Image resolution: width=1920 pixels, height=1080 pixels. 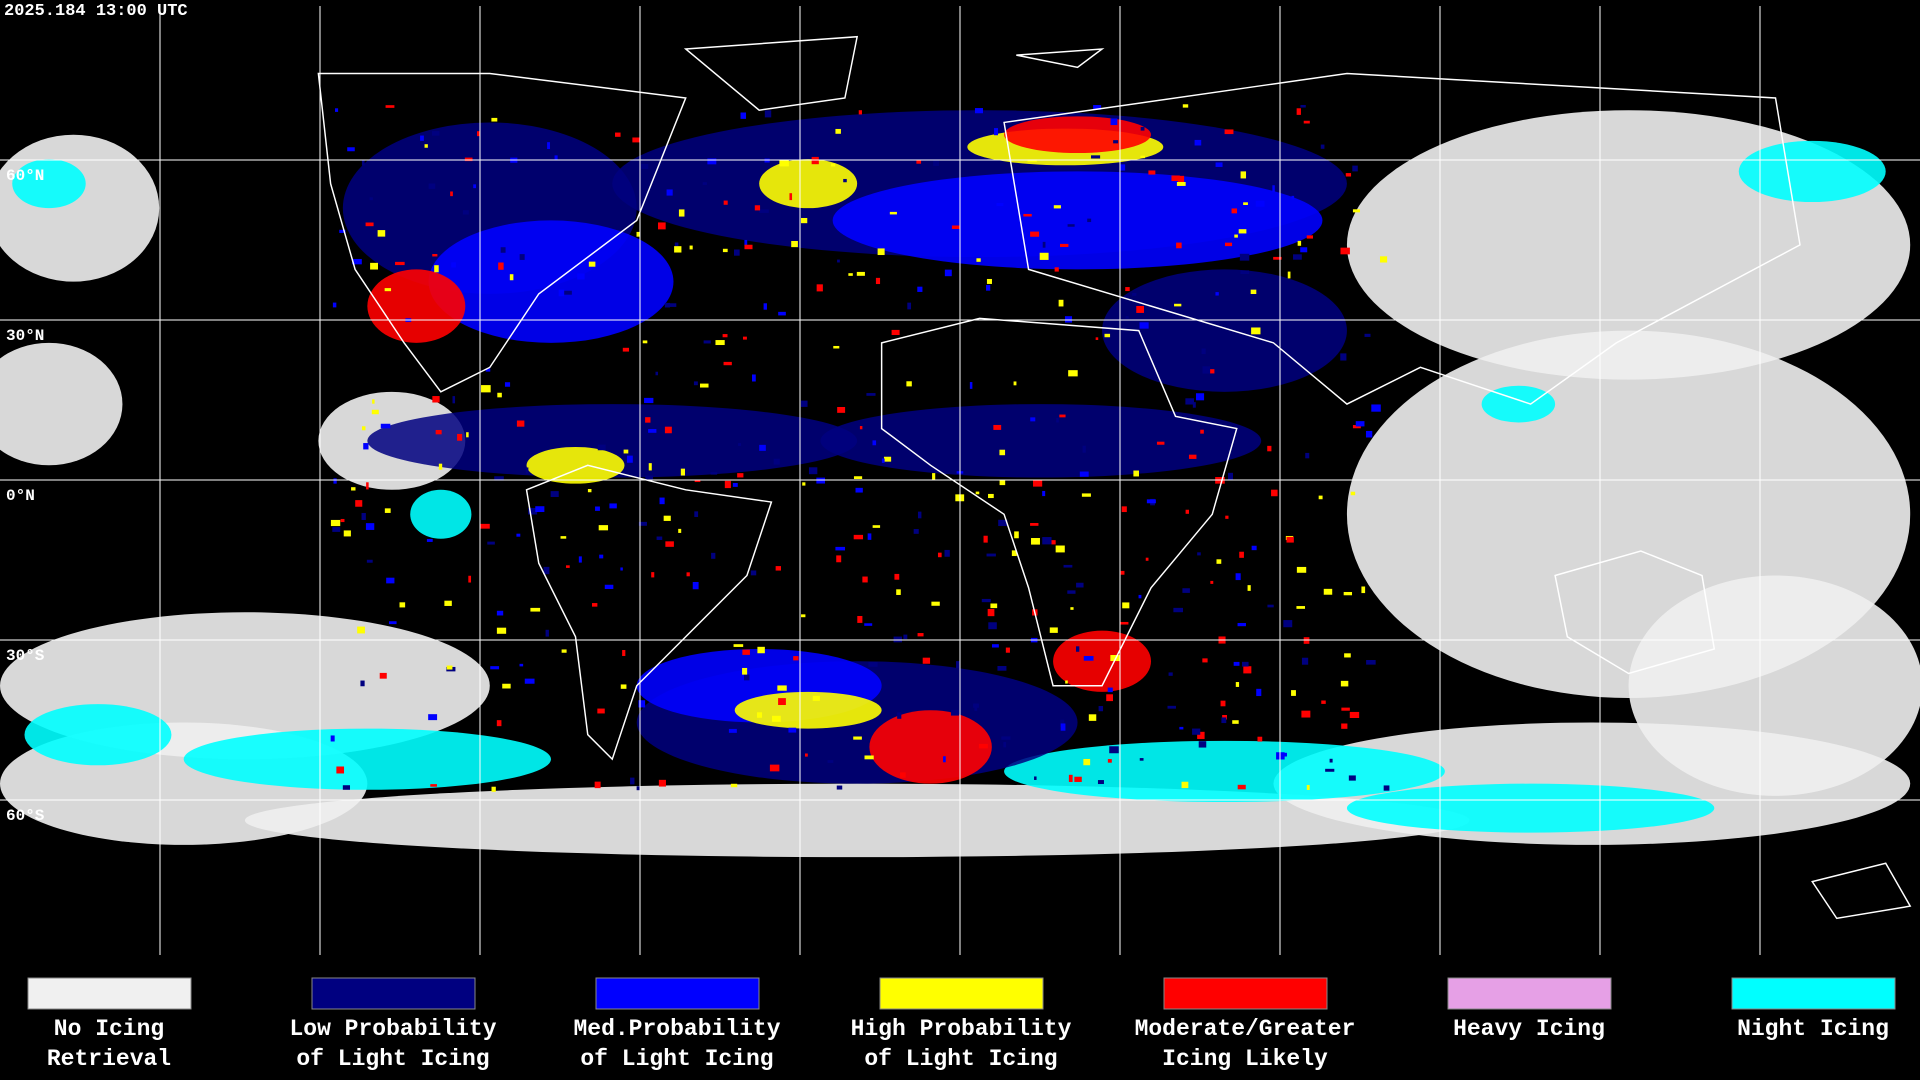 I want to click on legend-label: Moderate/Greater, so click(x=1245, y=1029).